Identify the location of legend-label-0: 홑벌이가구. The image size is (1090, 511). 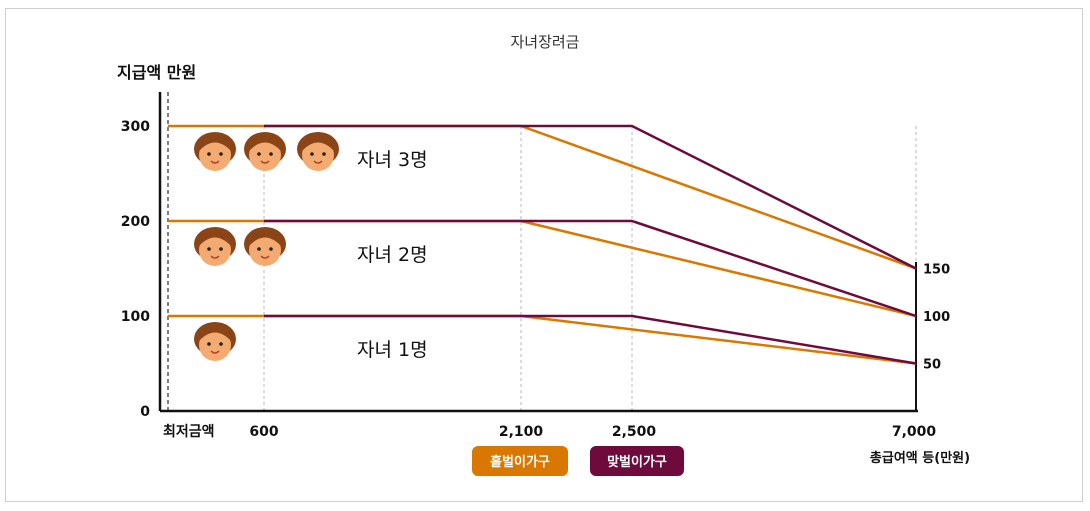
(520, 462).